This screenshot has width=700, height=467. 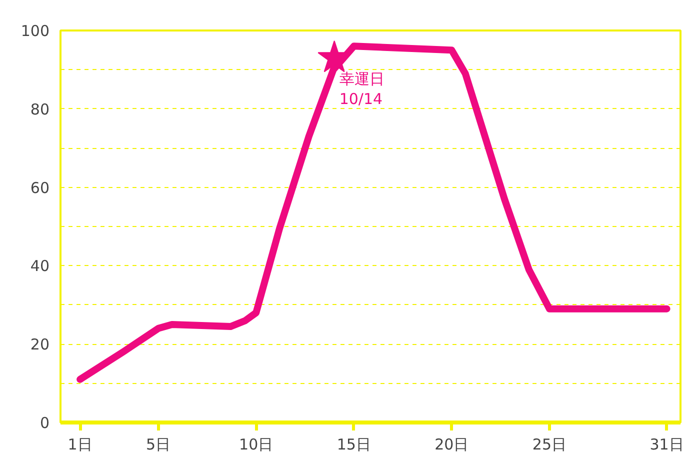 I want to click on y-tick-label: 0, so click(x=45, y=423).